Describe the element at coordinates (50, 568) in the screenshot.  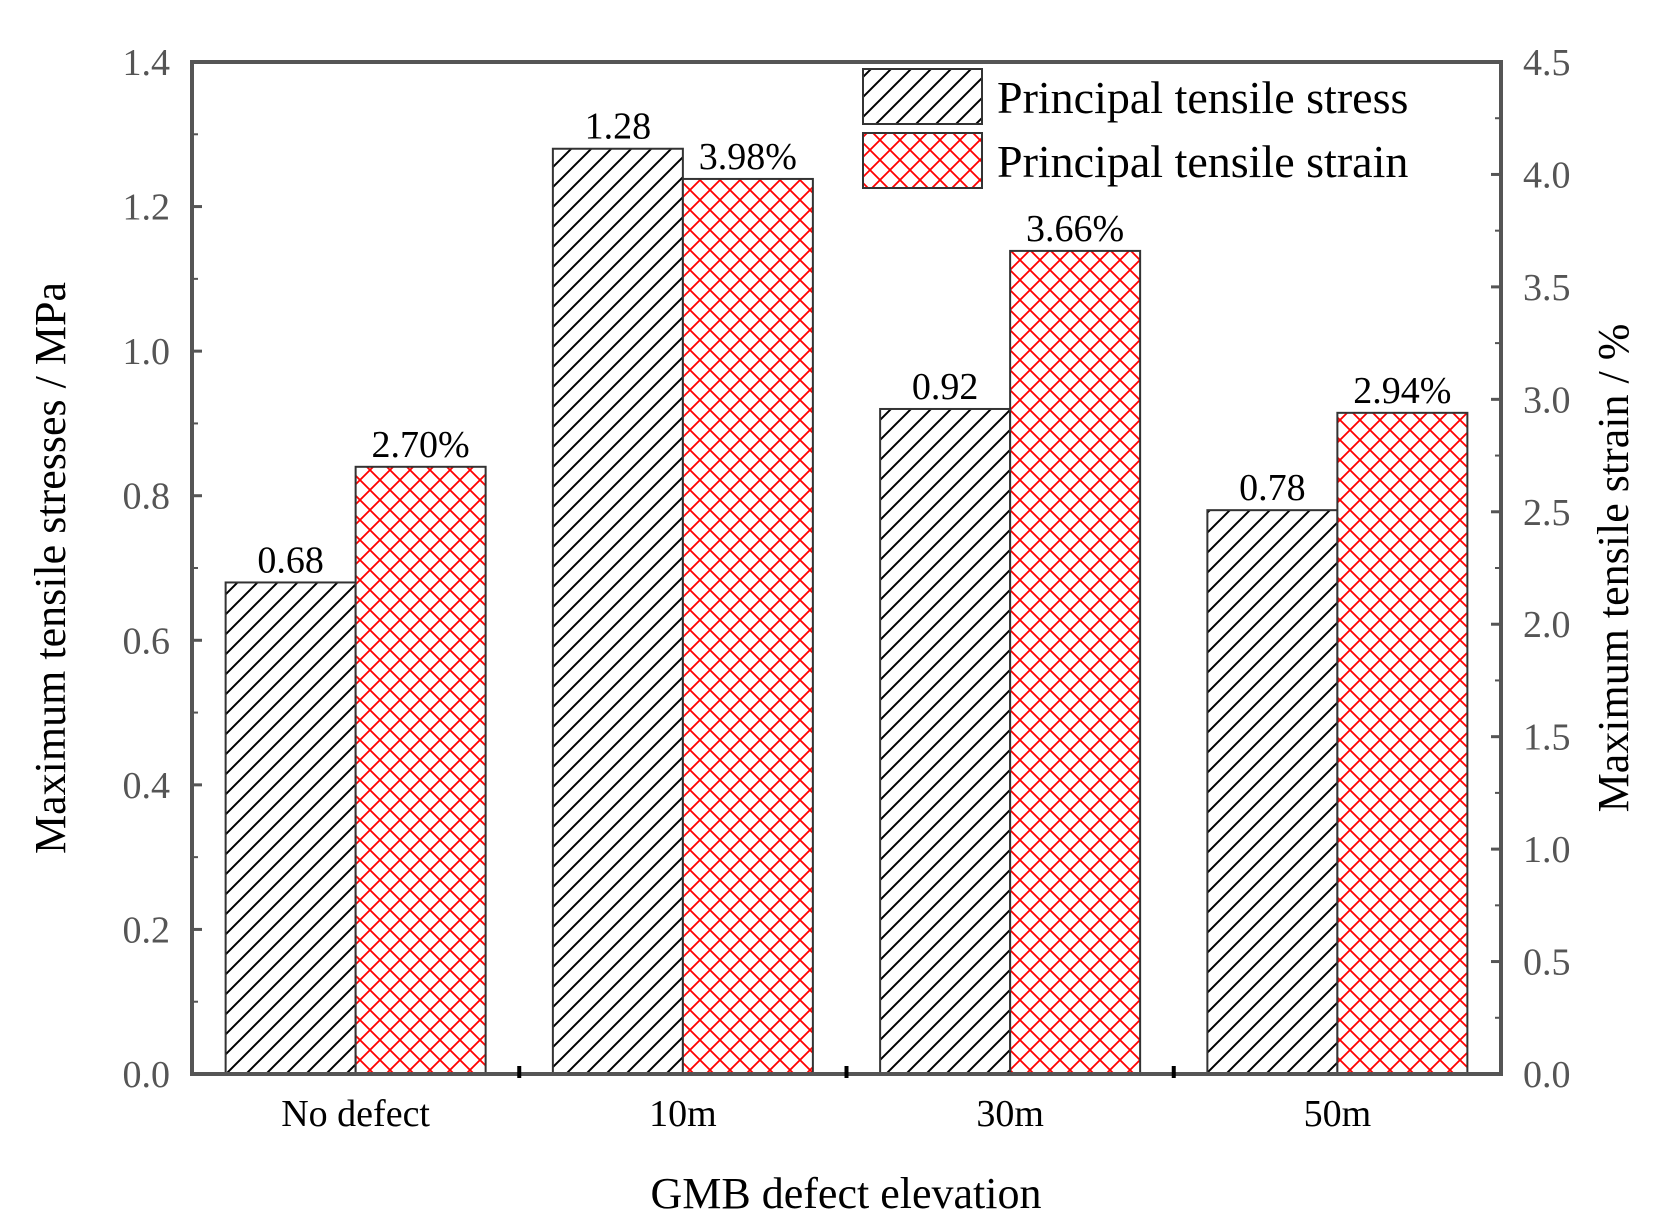
I see `y-axis-title: Maximum tensile stresses / MPa` at that location.